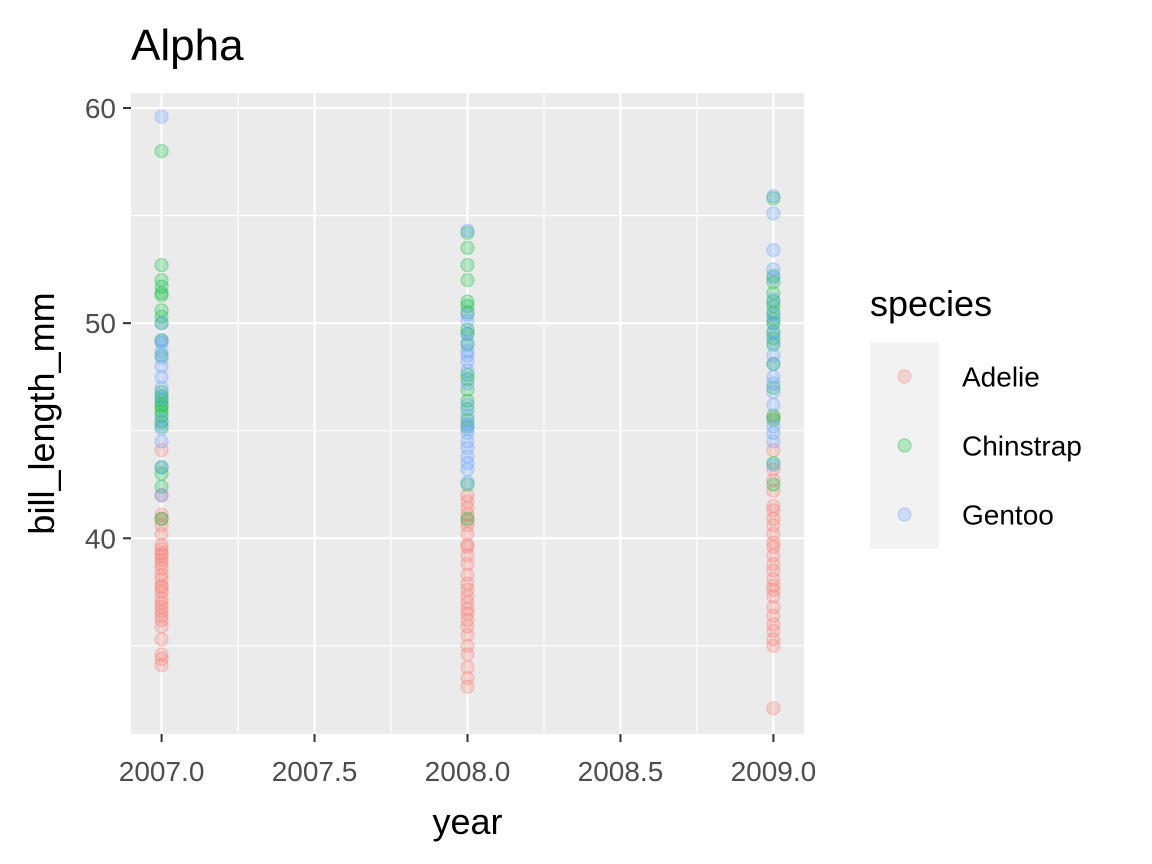 Image resolution: width=1152 pixels, height=864 pixels. I want to click on legend-title: species, so click(931, 303).